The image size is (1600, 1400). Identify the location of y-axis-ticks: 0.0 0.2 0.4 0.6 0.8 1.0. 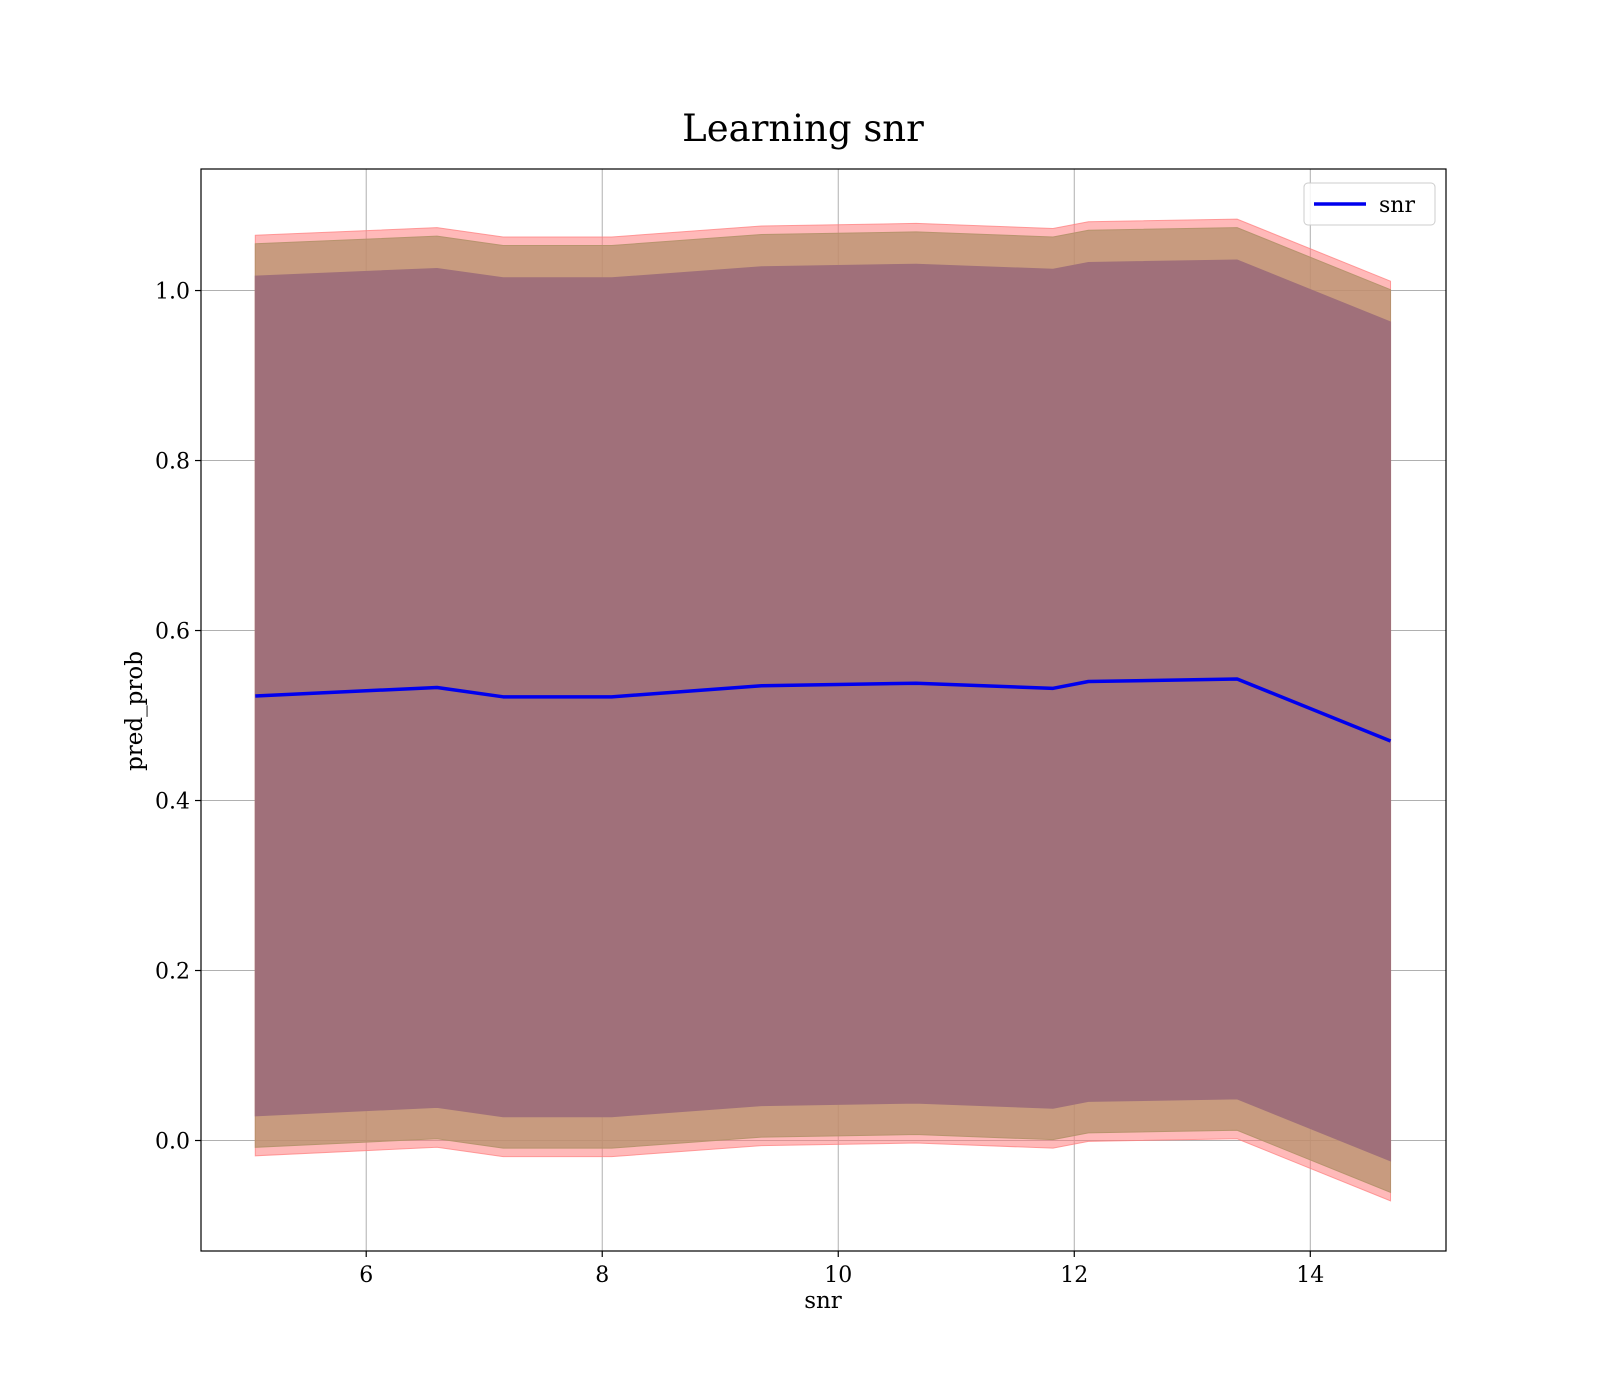
(178, 717).